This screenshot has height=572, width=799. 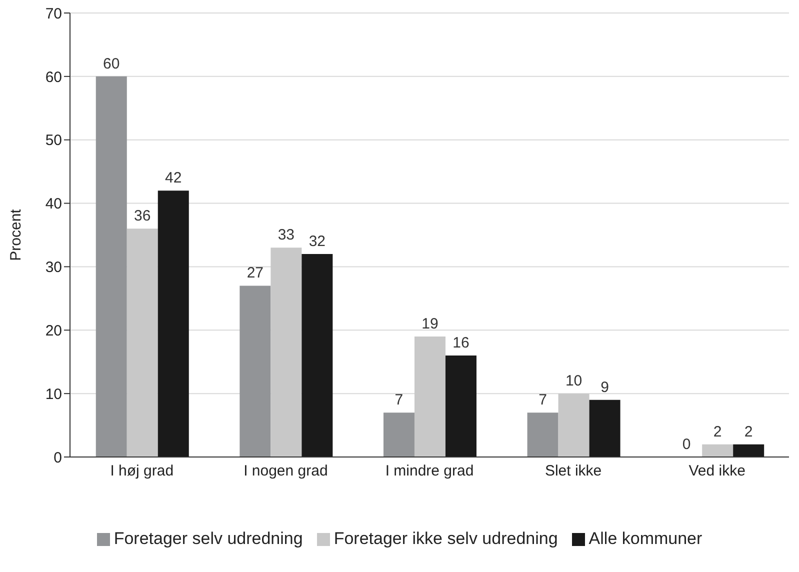 I want to click on data-label: 27, so click(x=255, y=273).